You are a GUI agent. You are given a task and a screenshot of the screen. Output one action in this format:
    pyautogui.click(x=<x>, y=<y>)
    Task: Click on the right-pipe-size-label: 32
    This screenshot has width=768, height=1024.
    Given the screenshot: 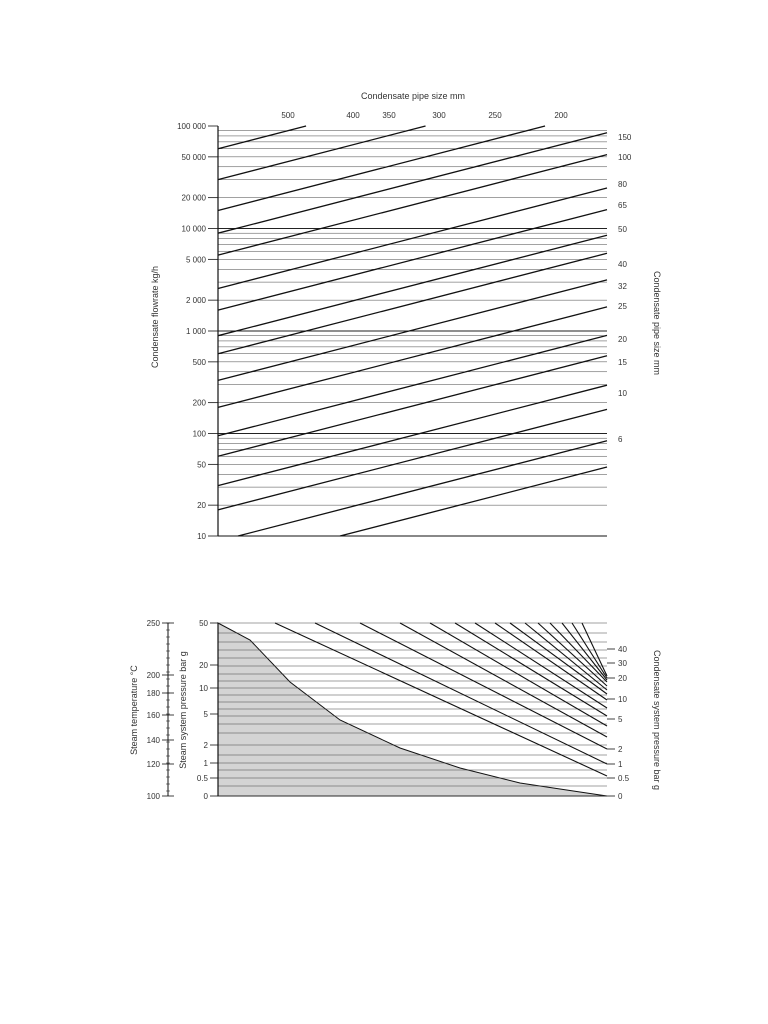 What is the action you would take?
    pyautogui.click(x=622, y=286)
    